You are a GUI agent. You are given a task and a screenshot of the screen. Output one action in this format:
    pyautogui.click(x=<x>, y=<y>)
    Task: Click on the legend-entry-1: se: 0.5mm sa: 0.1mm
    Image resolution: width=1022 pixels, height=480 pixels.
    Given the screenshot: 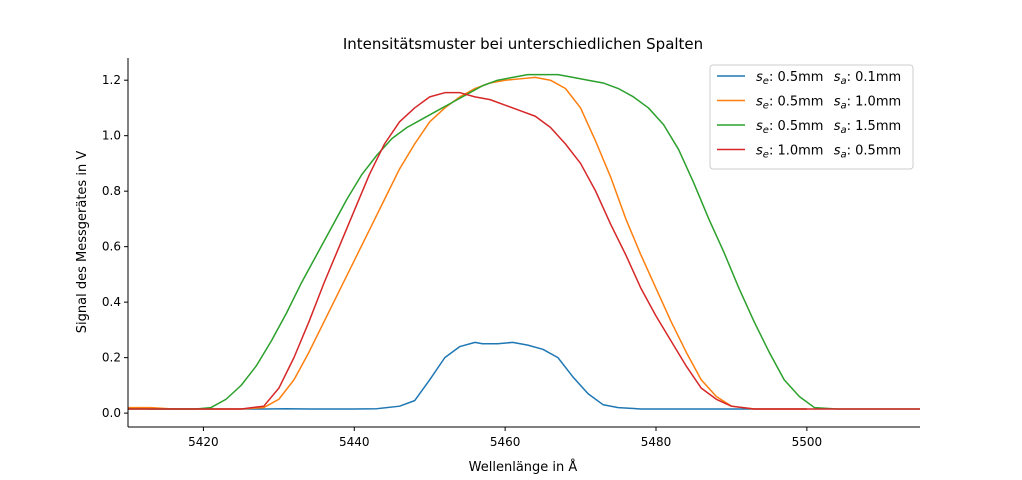 What is the action you would take?
    pyautogui.click(x=828, y=78)
    